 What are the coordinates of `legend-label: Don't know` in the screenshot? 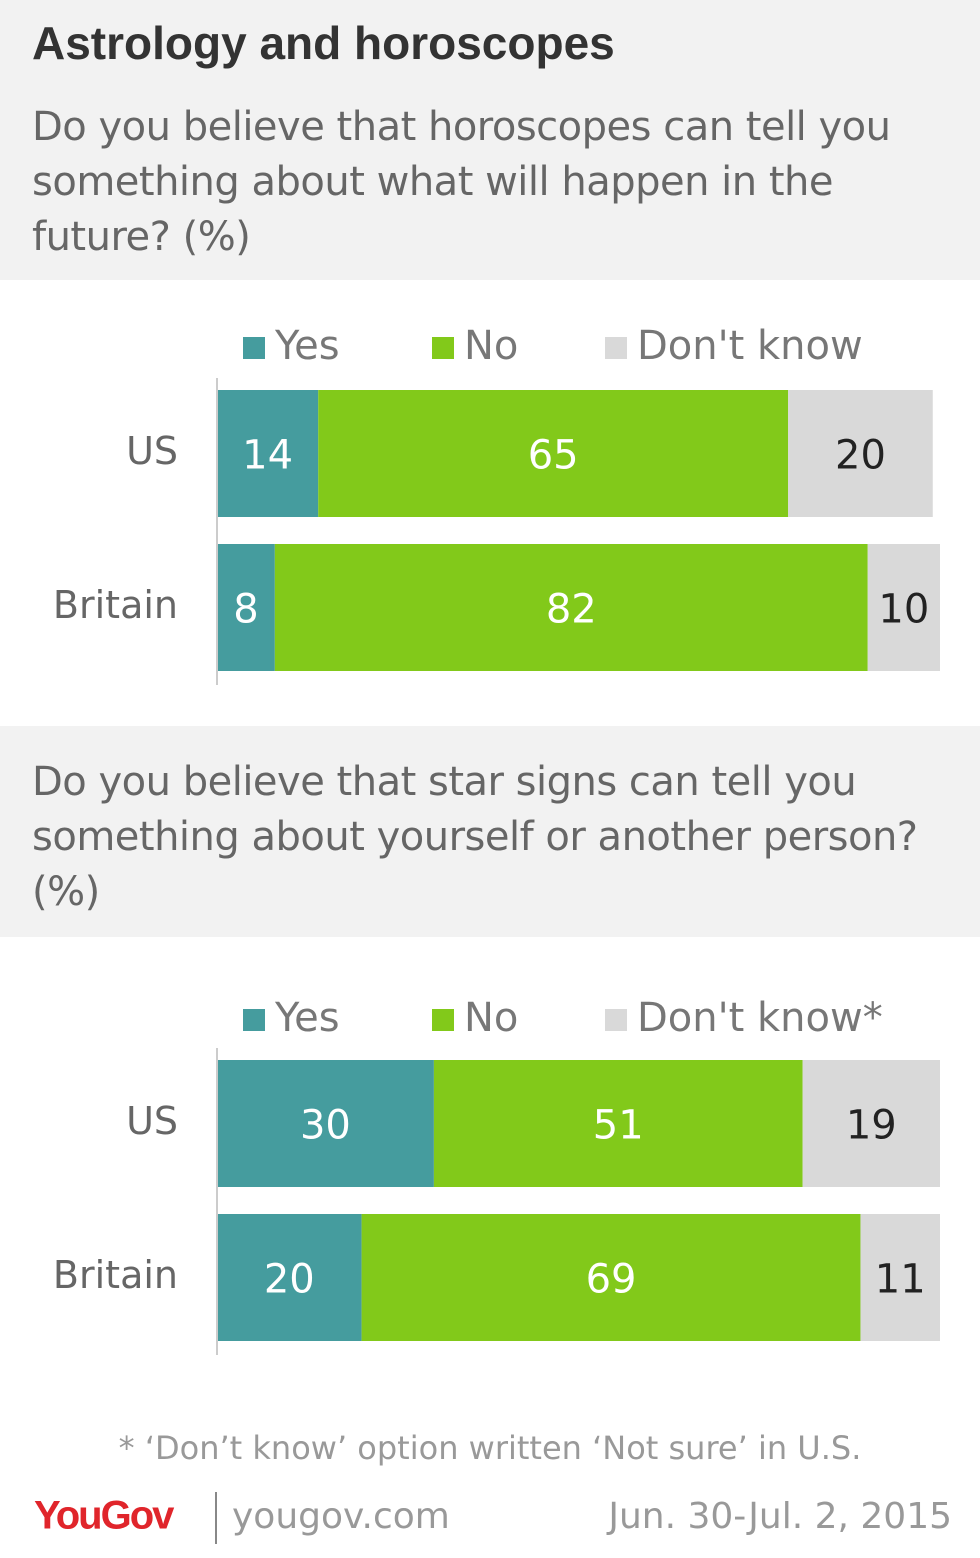 It's located at (750, 346).